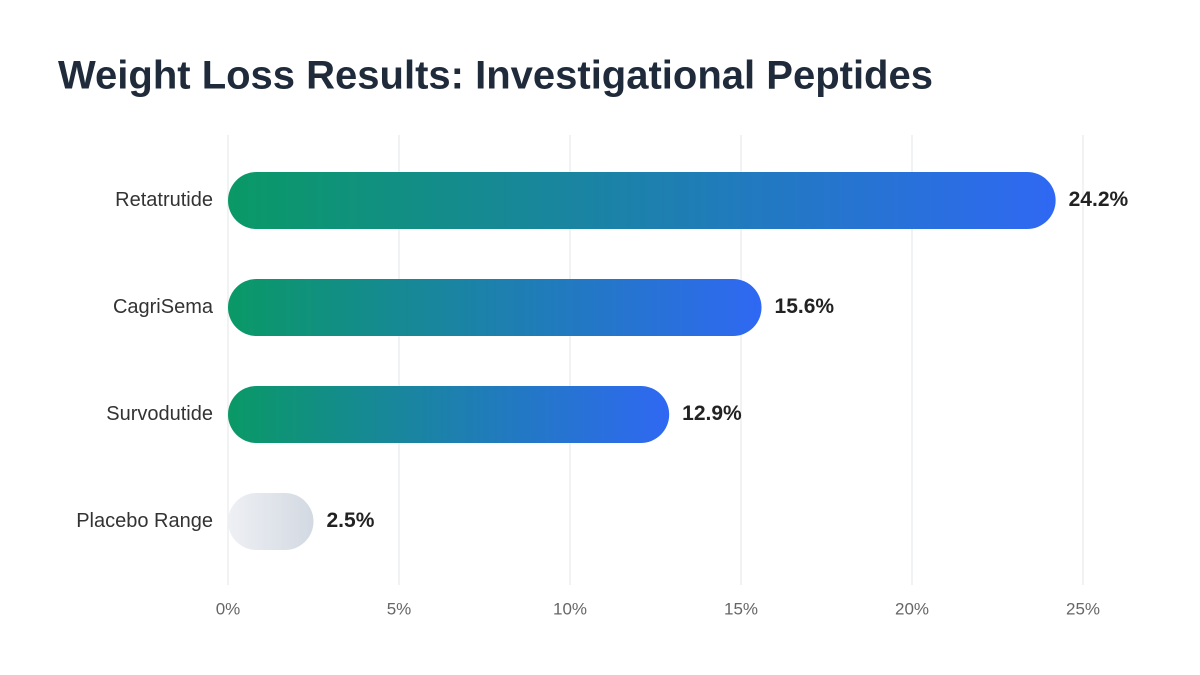 This screenshot has width=1200, height=675. Describe the element at coordinates (164, 200) in the screenshot. I see `category-label: Retatrutide` at that location.